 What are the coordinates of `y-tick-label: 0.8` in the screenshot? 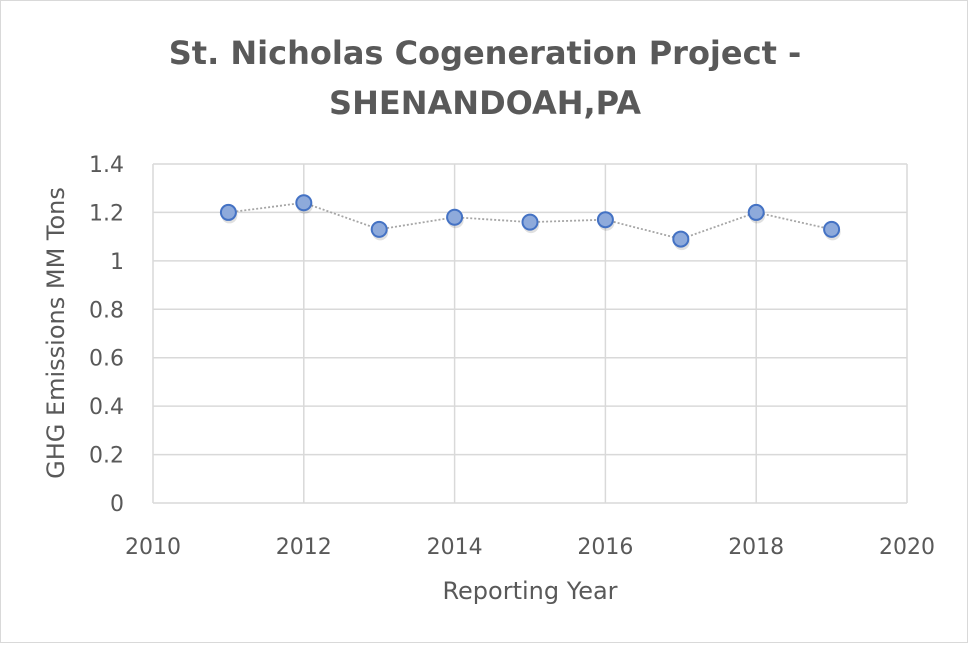 It's located at (106, 310).